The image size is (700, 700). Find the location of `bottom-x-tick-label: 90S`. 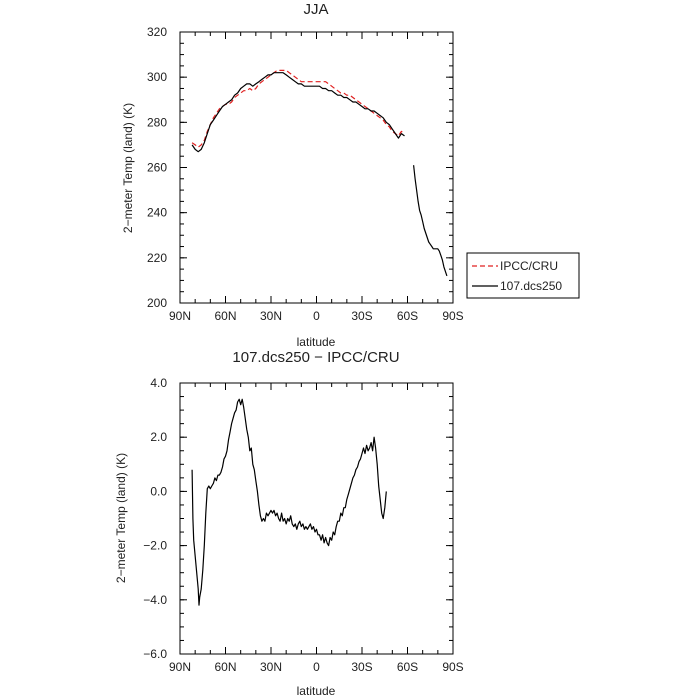

bottom-x-tick-label: 90S is located at coordinates (452, 667).